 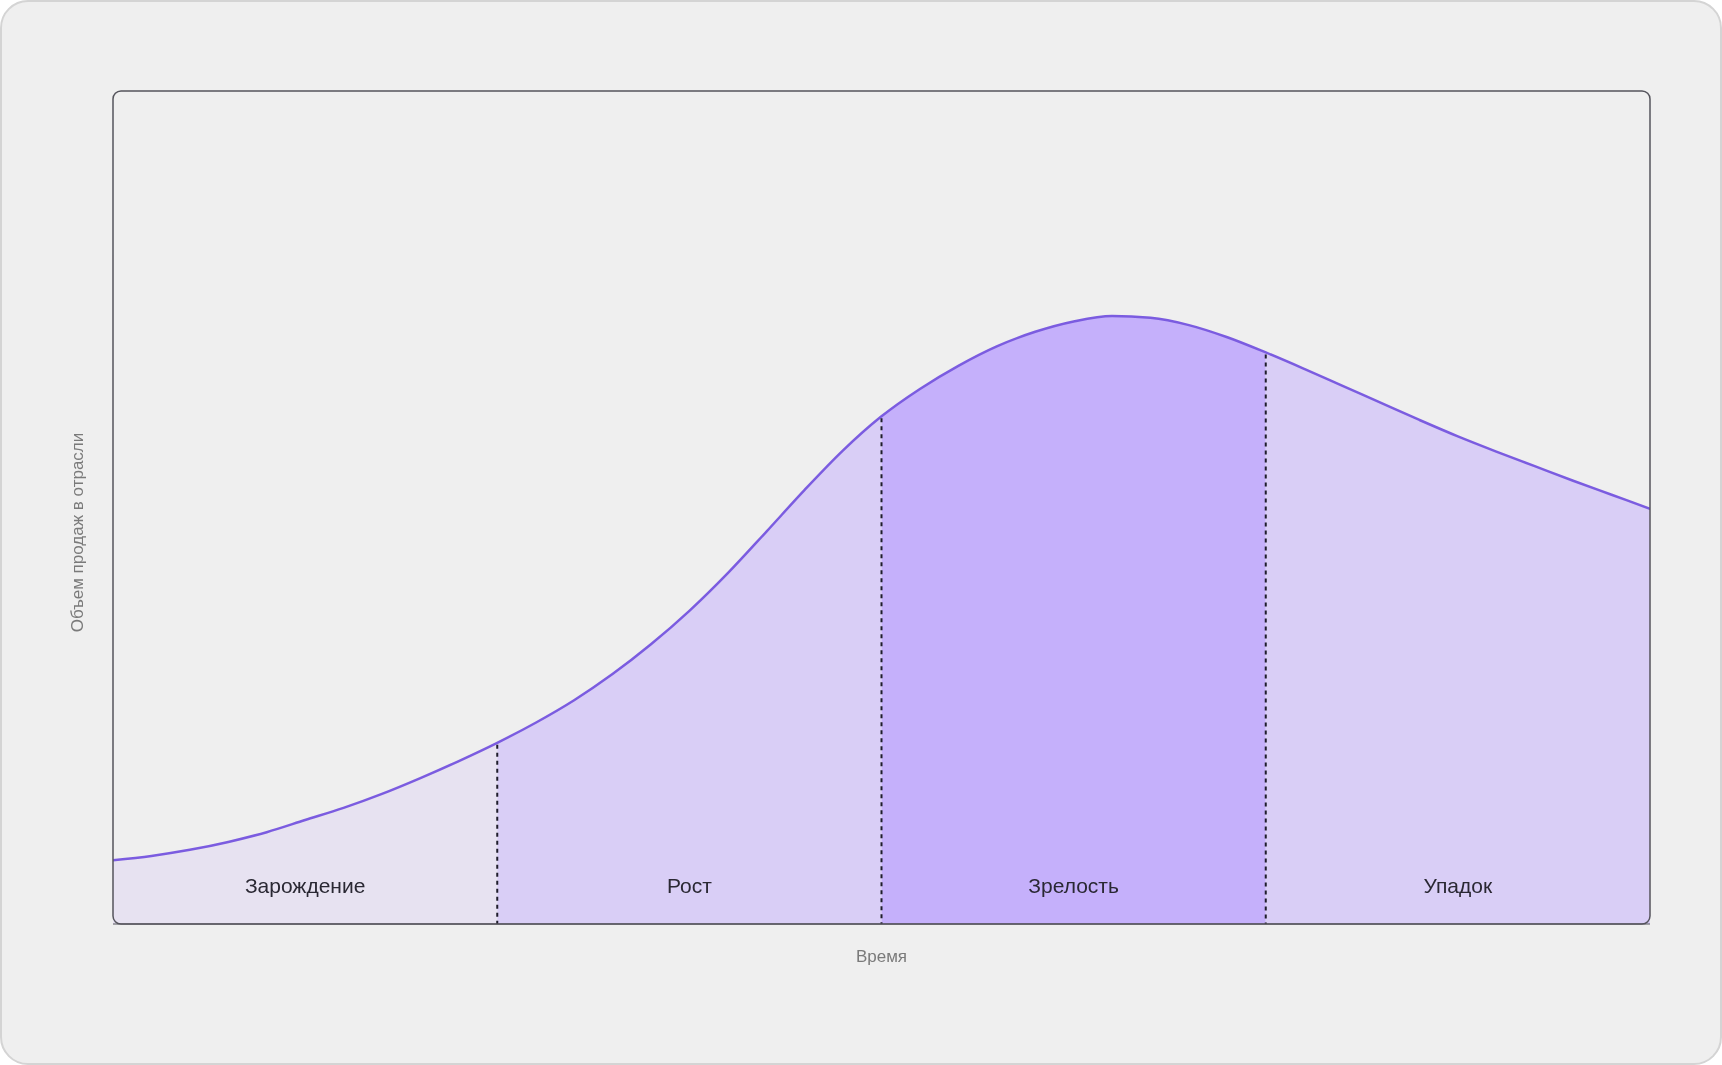 I want to click on series-label: Рост, so click(x=689, y=885).